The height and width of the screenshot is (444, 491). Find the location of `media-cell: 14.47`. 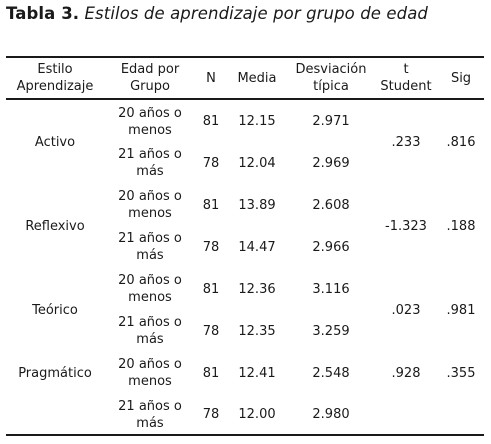

media-cell: 14.47 is located at coordinates (257, 247).